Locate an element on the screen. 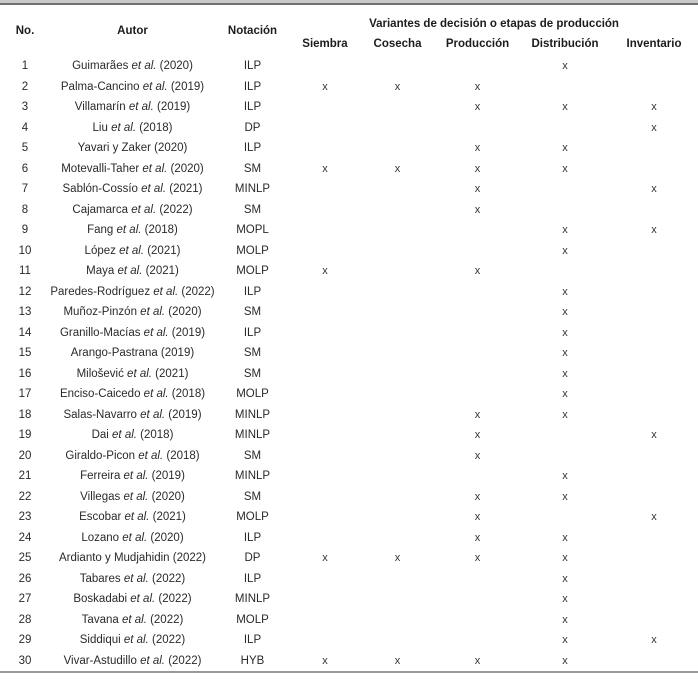 The height and width of the screenshot is (681, 698). table-row: 16 Milošević et al. (2021) SM x is located at coordinates (349, 374).